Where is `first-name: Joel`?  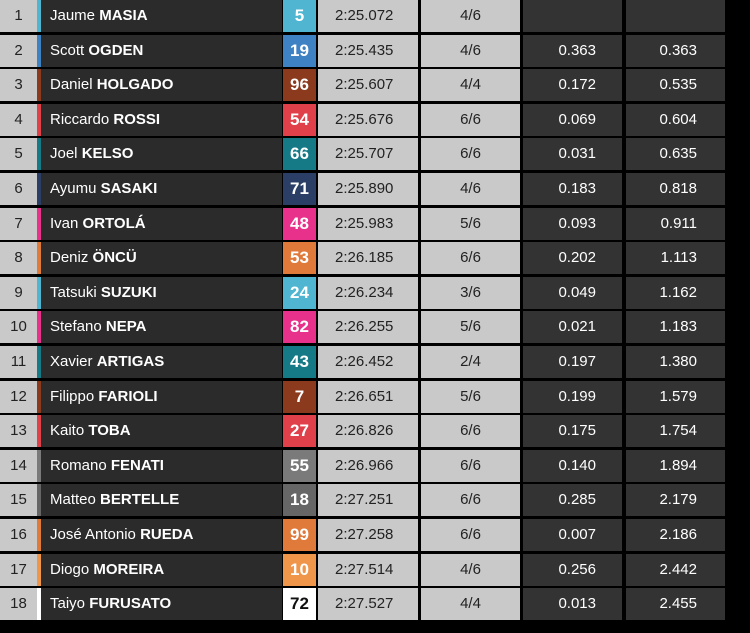 first-name: Joel is located at coordinates (64, 154).